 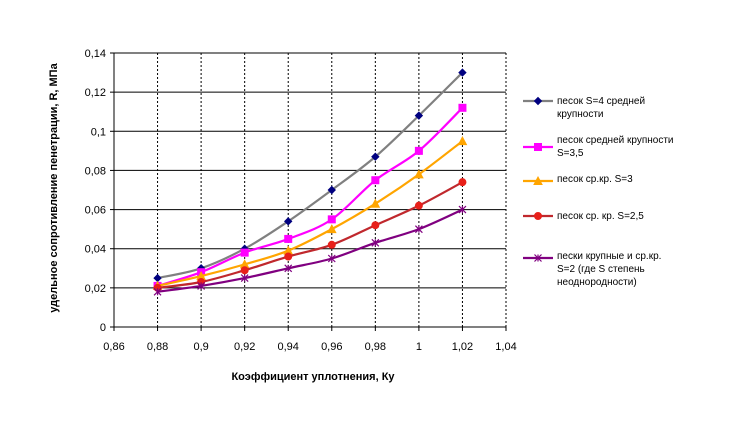 I want to click on x-axis-title: Коэффициент уплотнения, Ку, so click(x=313, y=377).